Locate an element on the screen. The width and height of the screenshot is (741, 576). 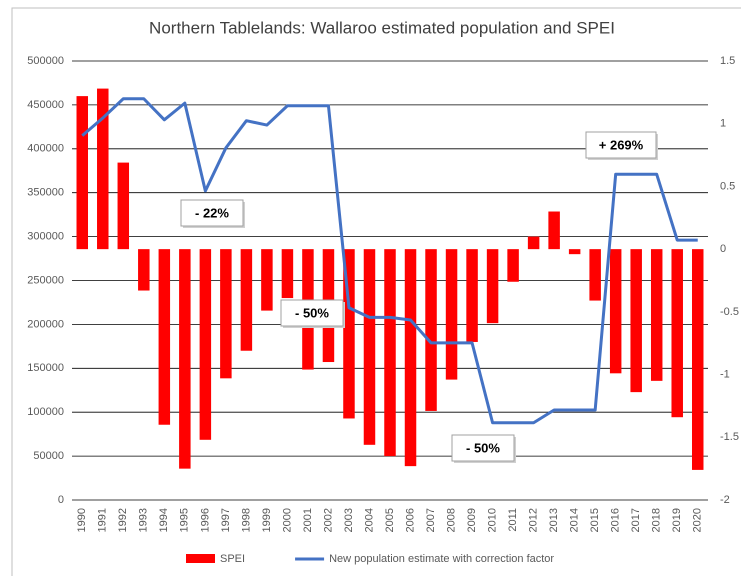
x-tick-label: 2010 is located at coordinates (492, 520).